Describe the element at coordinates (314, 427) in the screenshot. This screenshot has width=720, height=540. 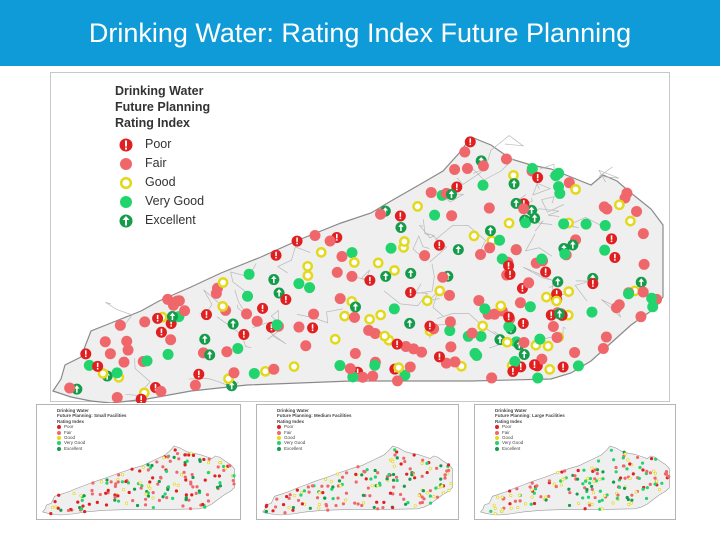
I see `mini-legend-row: Poor` at that location.